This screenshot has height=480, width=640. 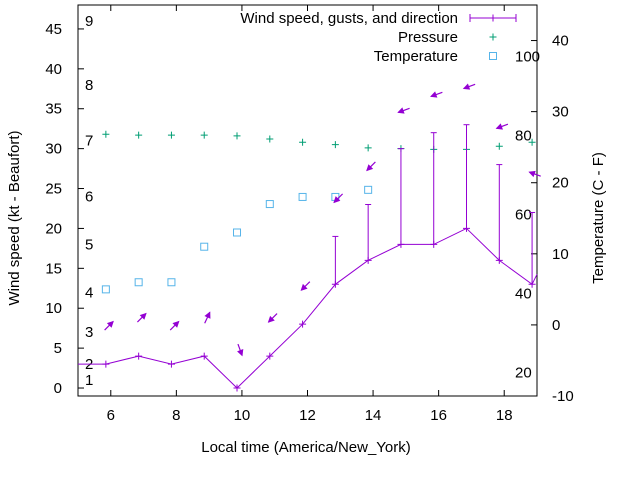 I want to click on beaufort-label-4: 4, so click(x=89, y=292).